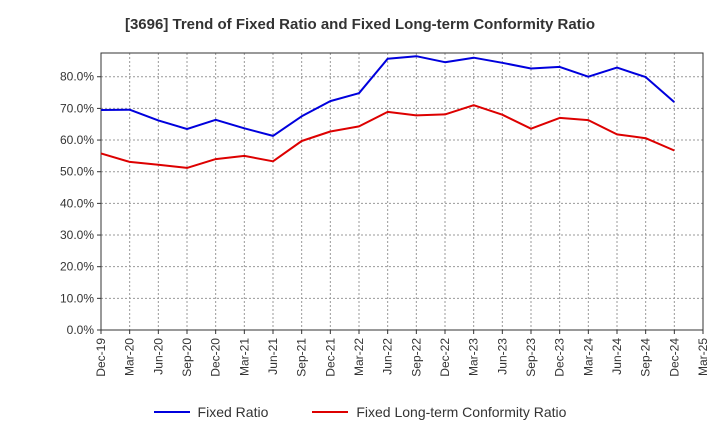 Image resolution: width=720 pixels, height=440 pixels. What do you see at coordinates (77, 235) in the screenshot?
I see `y-tick-label: 30.0%` at bounding box center [77, 235].